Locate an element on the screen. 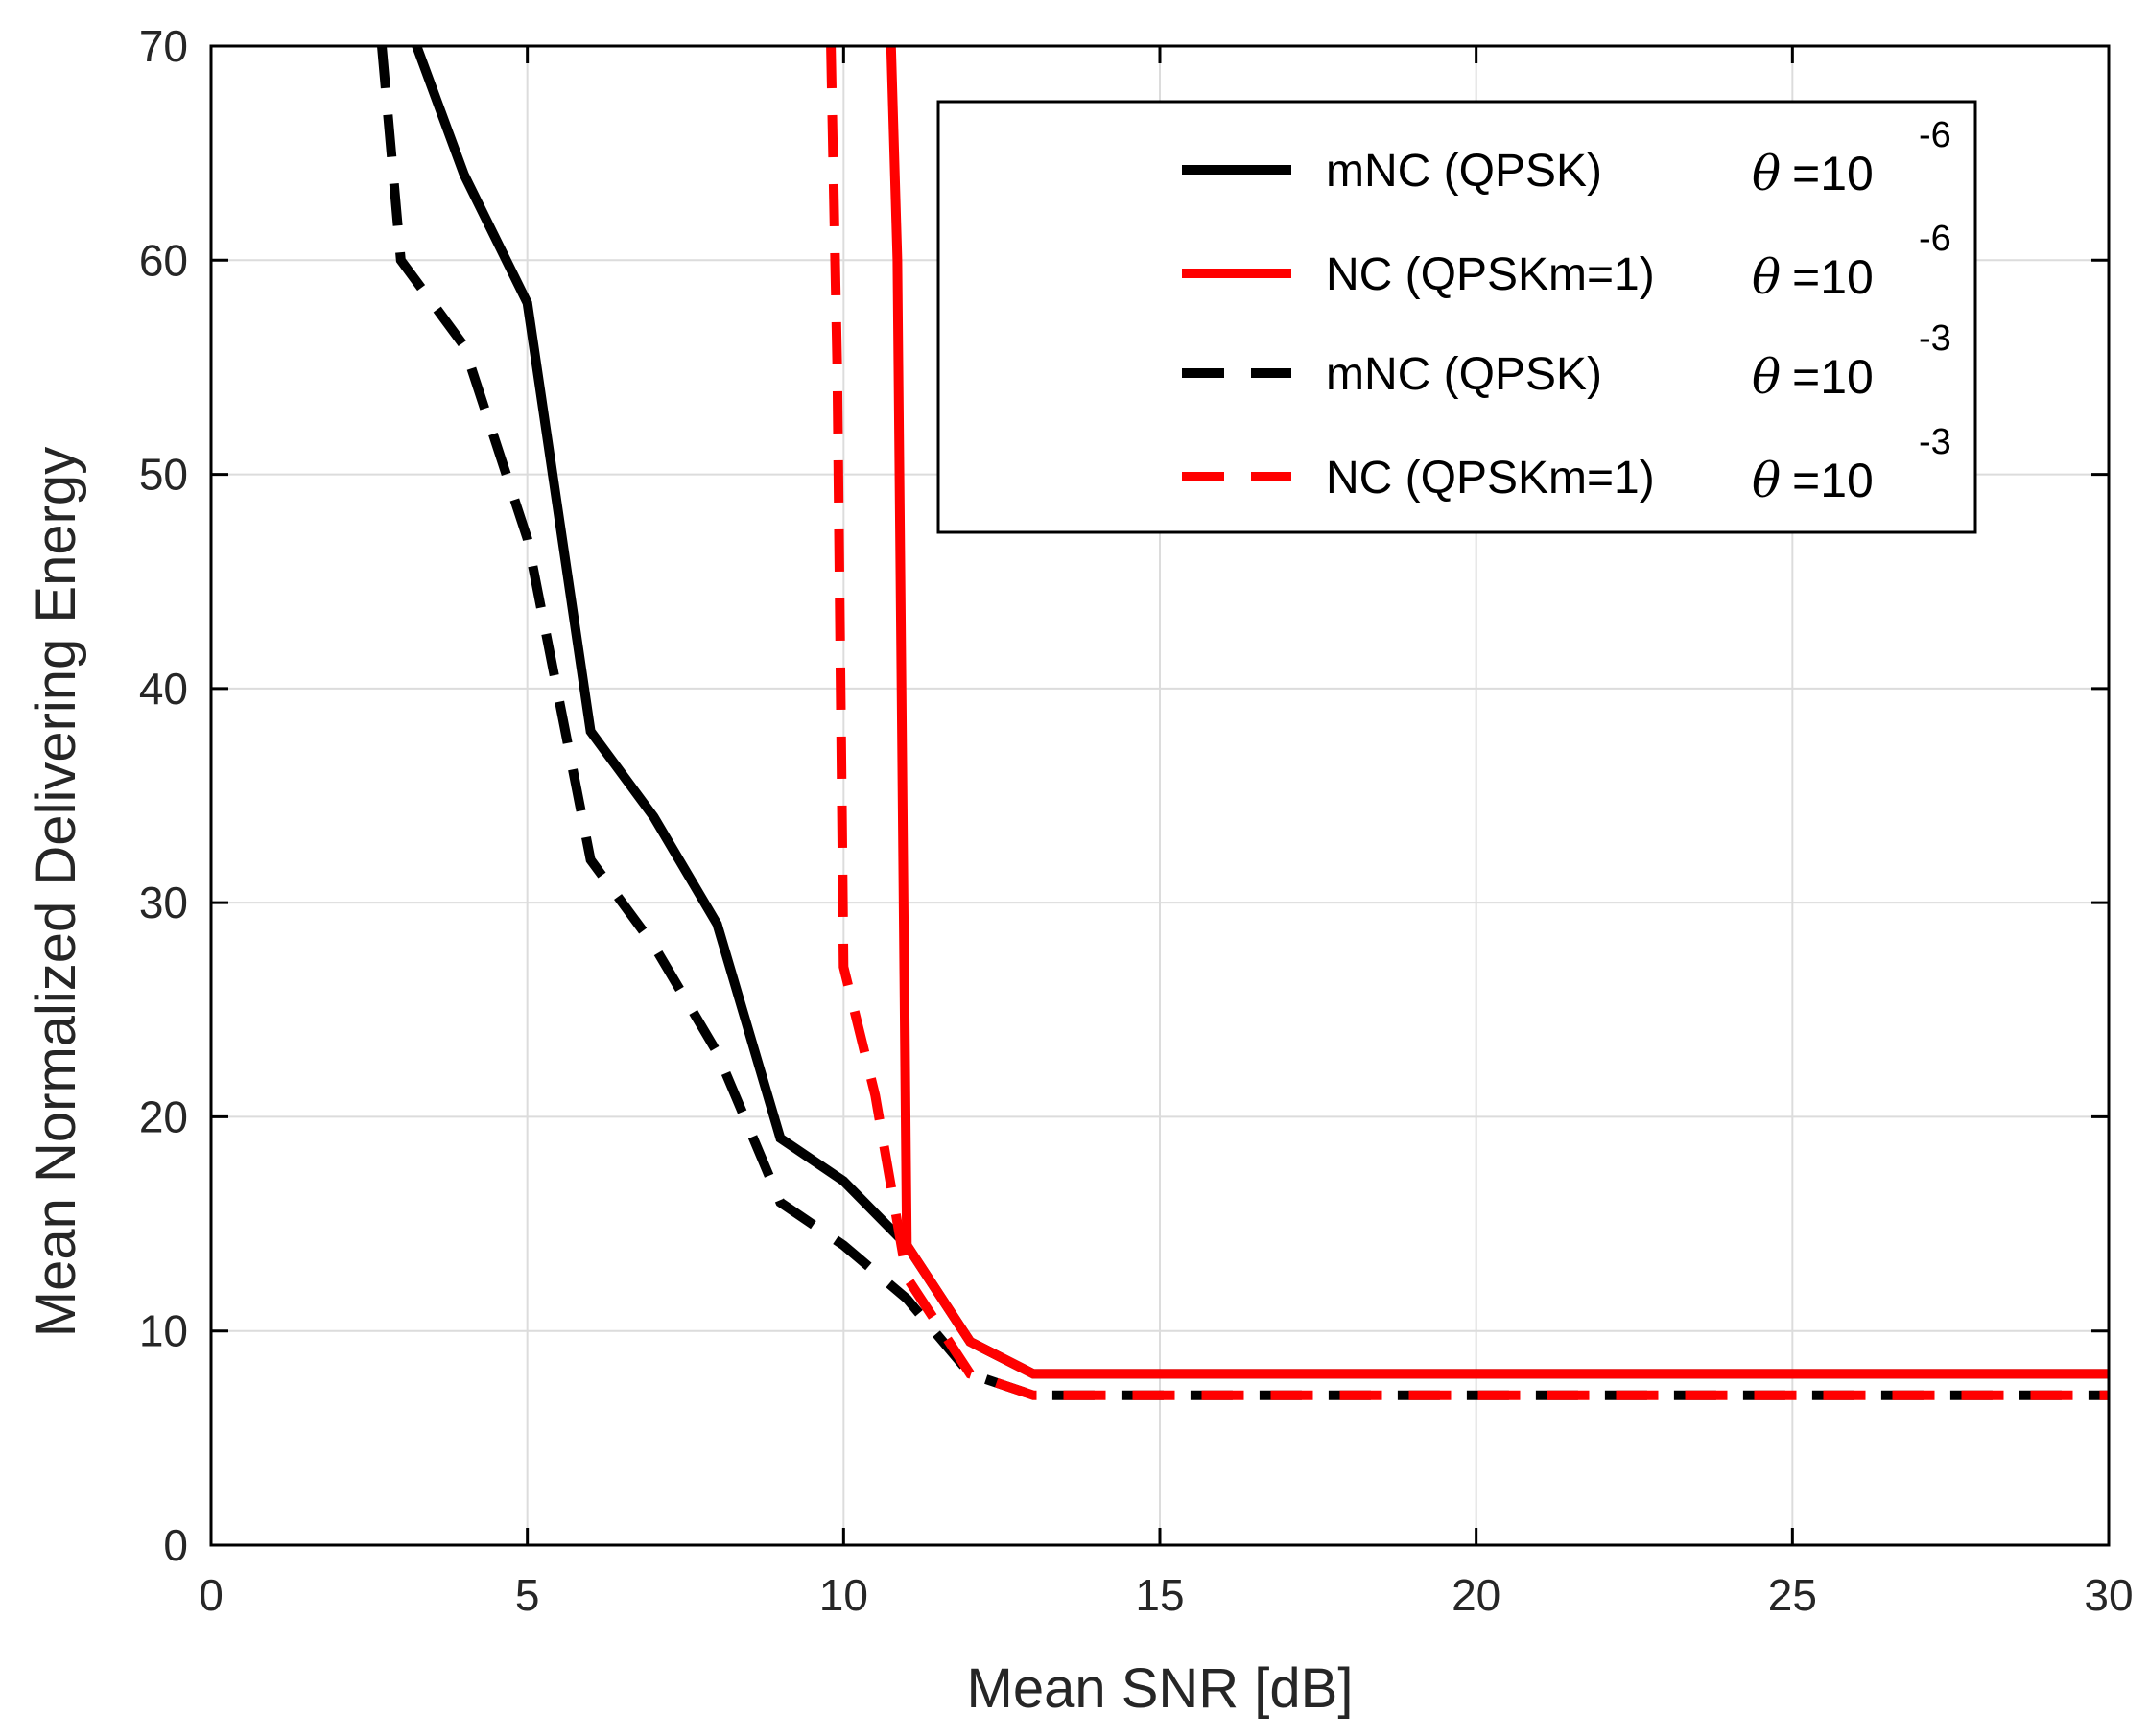 The width and height of the screenshot is (2149, 1736). legend-theta-2: θ is located at coordinates (1766, 277).